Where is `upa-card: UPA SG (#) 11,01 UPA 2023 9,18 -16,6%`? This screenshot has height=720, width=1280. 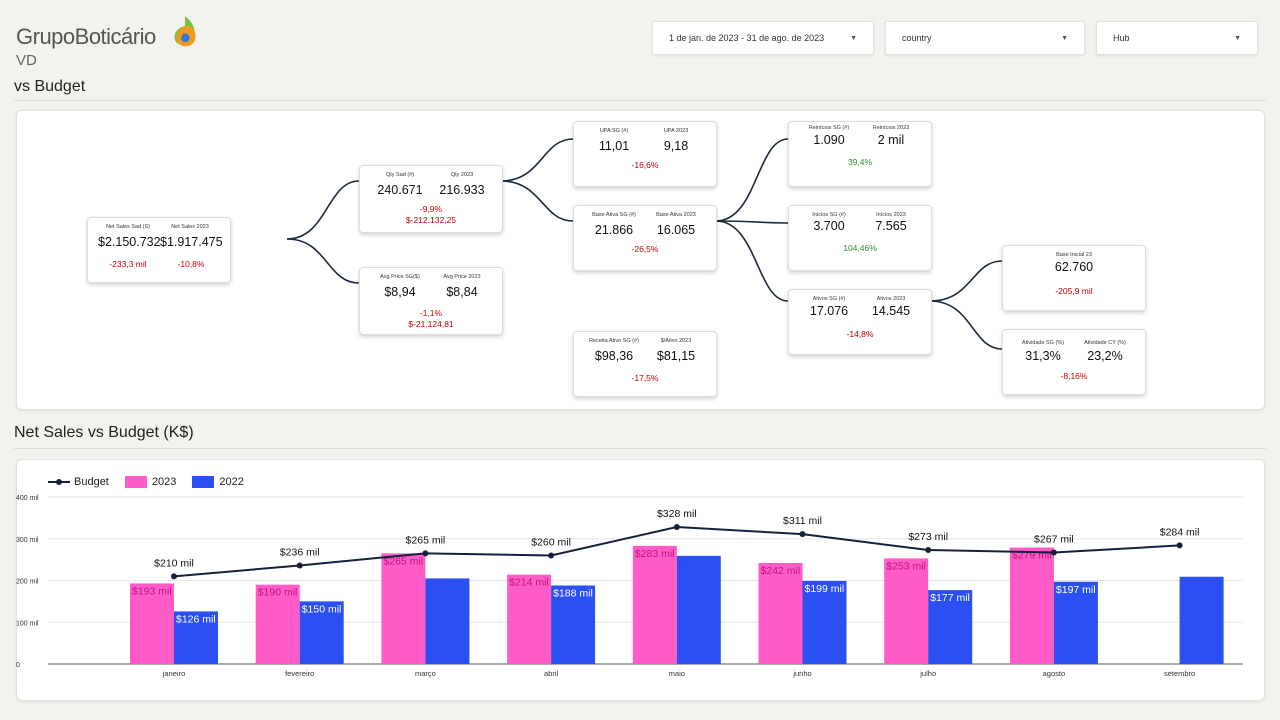
upa-card: UPA SG (#) 11,01 UPA 2023 9,18 -16,6% is located at coordinates (645, 154).